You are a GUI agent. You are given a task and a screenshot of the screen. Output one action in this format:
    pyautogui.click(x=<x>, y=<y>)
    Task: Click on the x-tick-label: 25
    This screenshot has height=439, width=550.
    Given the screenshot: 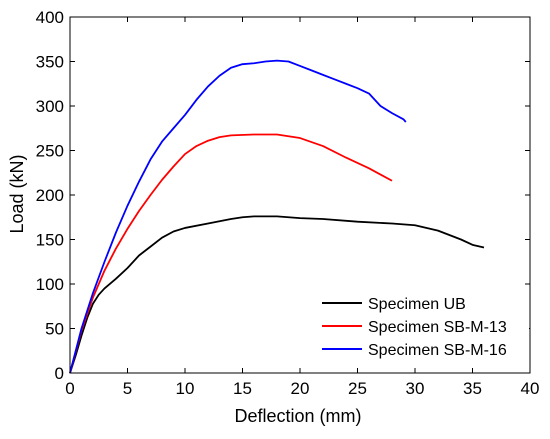 What is the action you would take?
    pyautogui.click(x=357, y=388)
    